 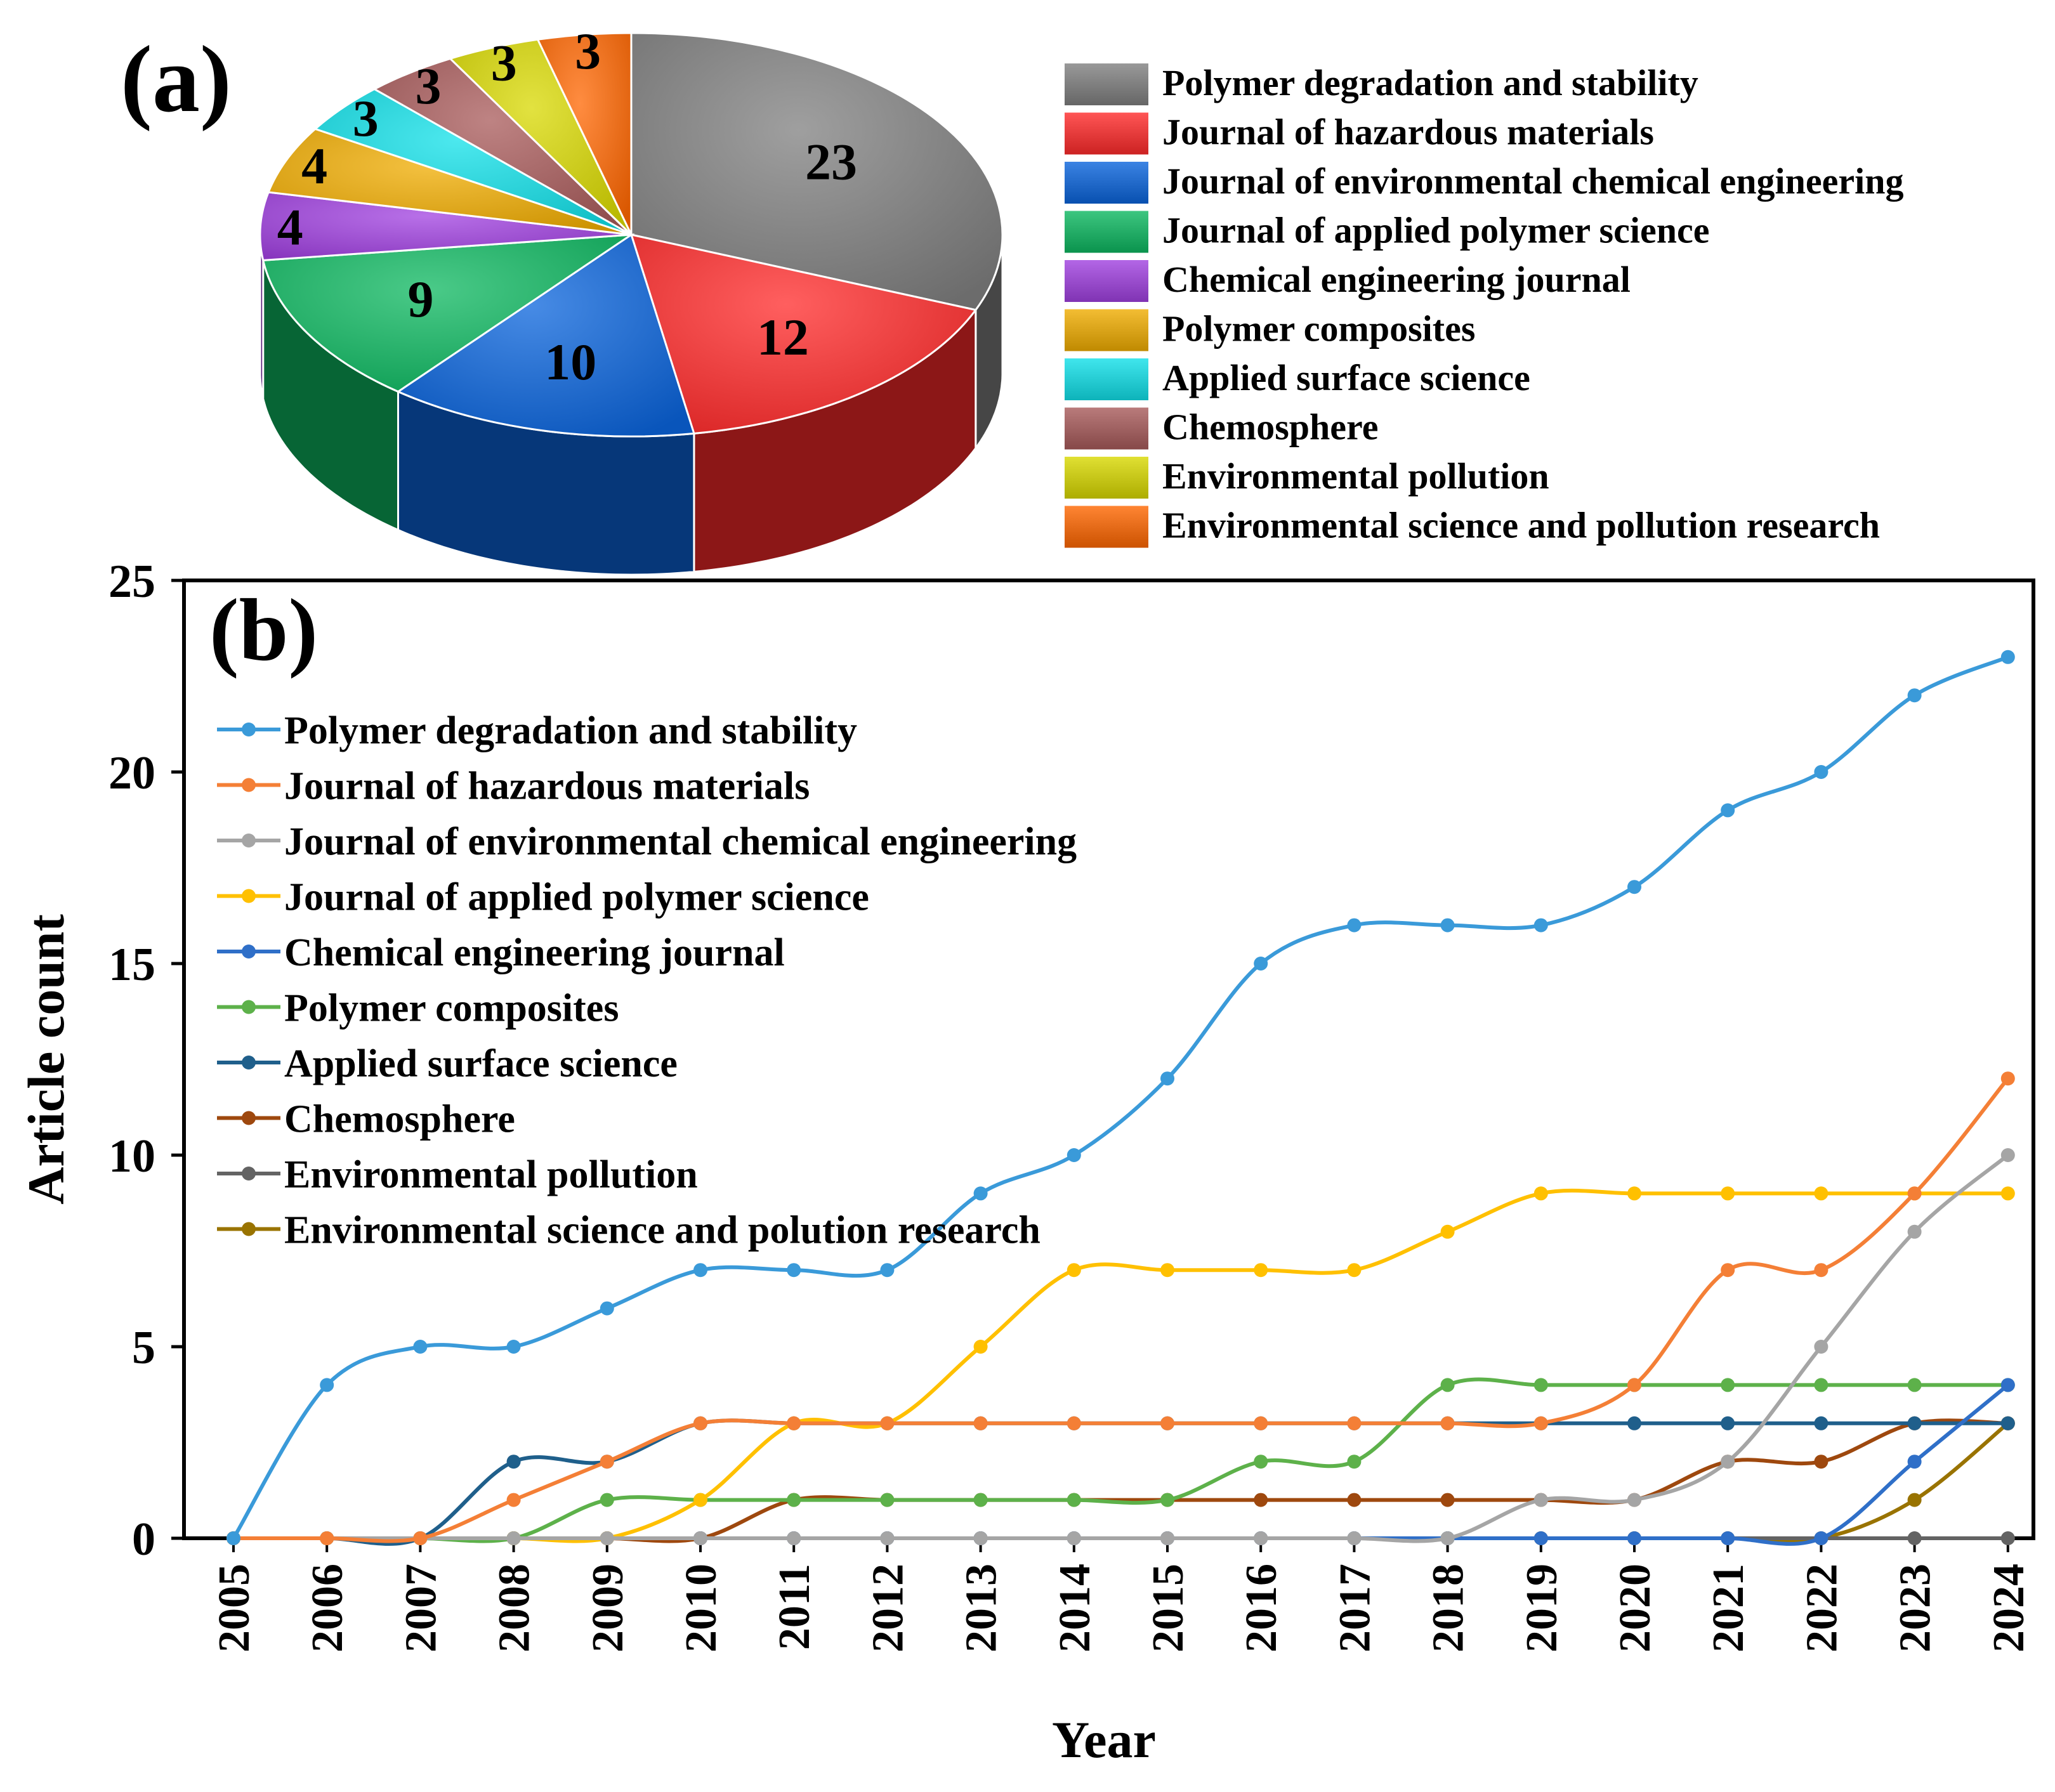 I want to click on pie-side-walls, so click(x=631, y=405).